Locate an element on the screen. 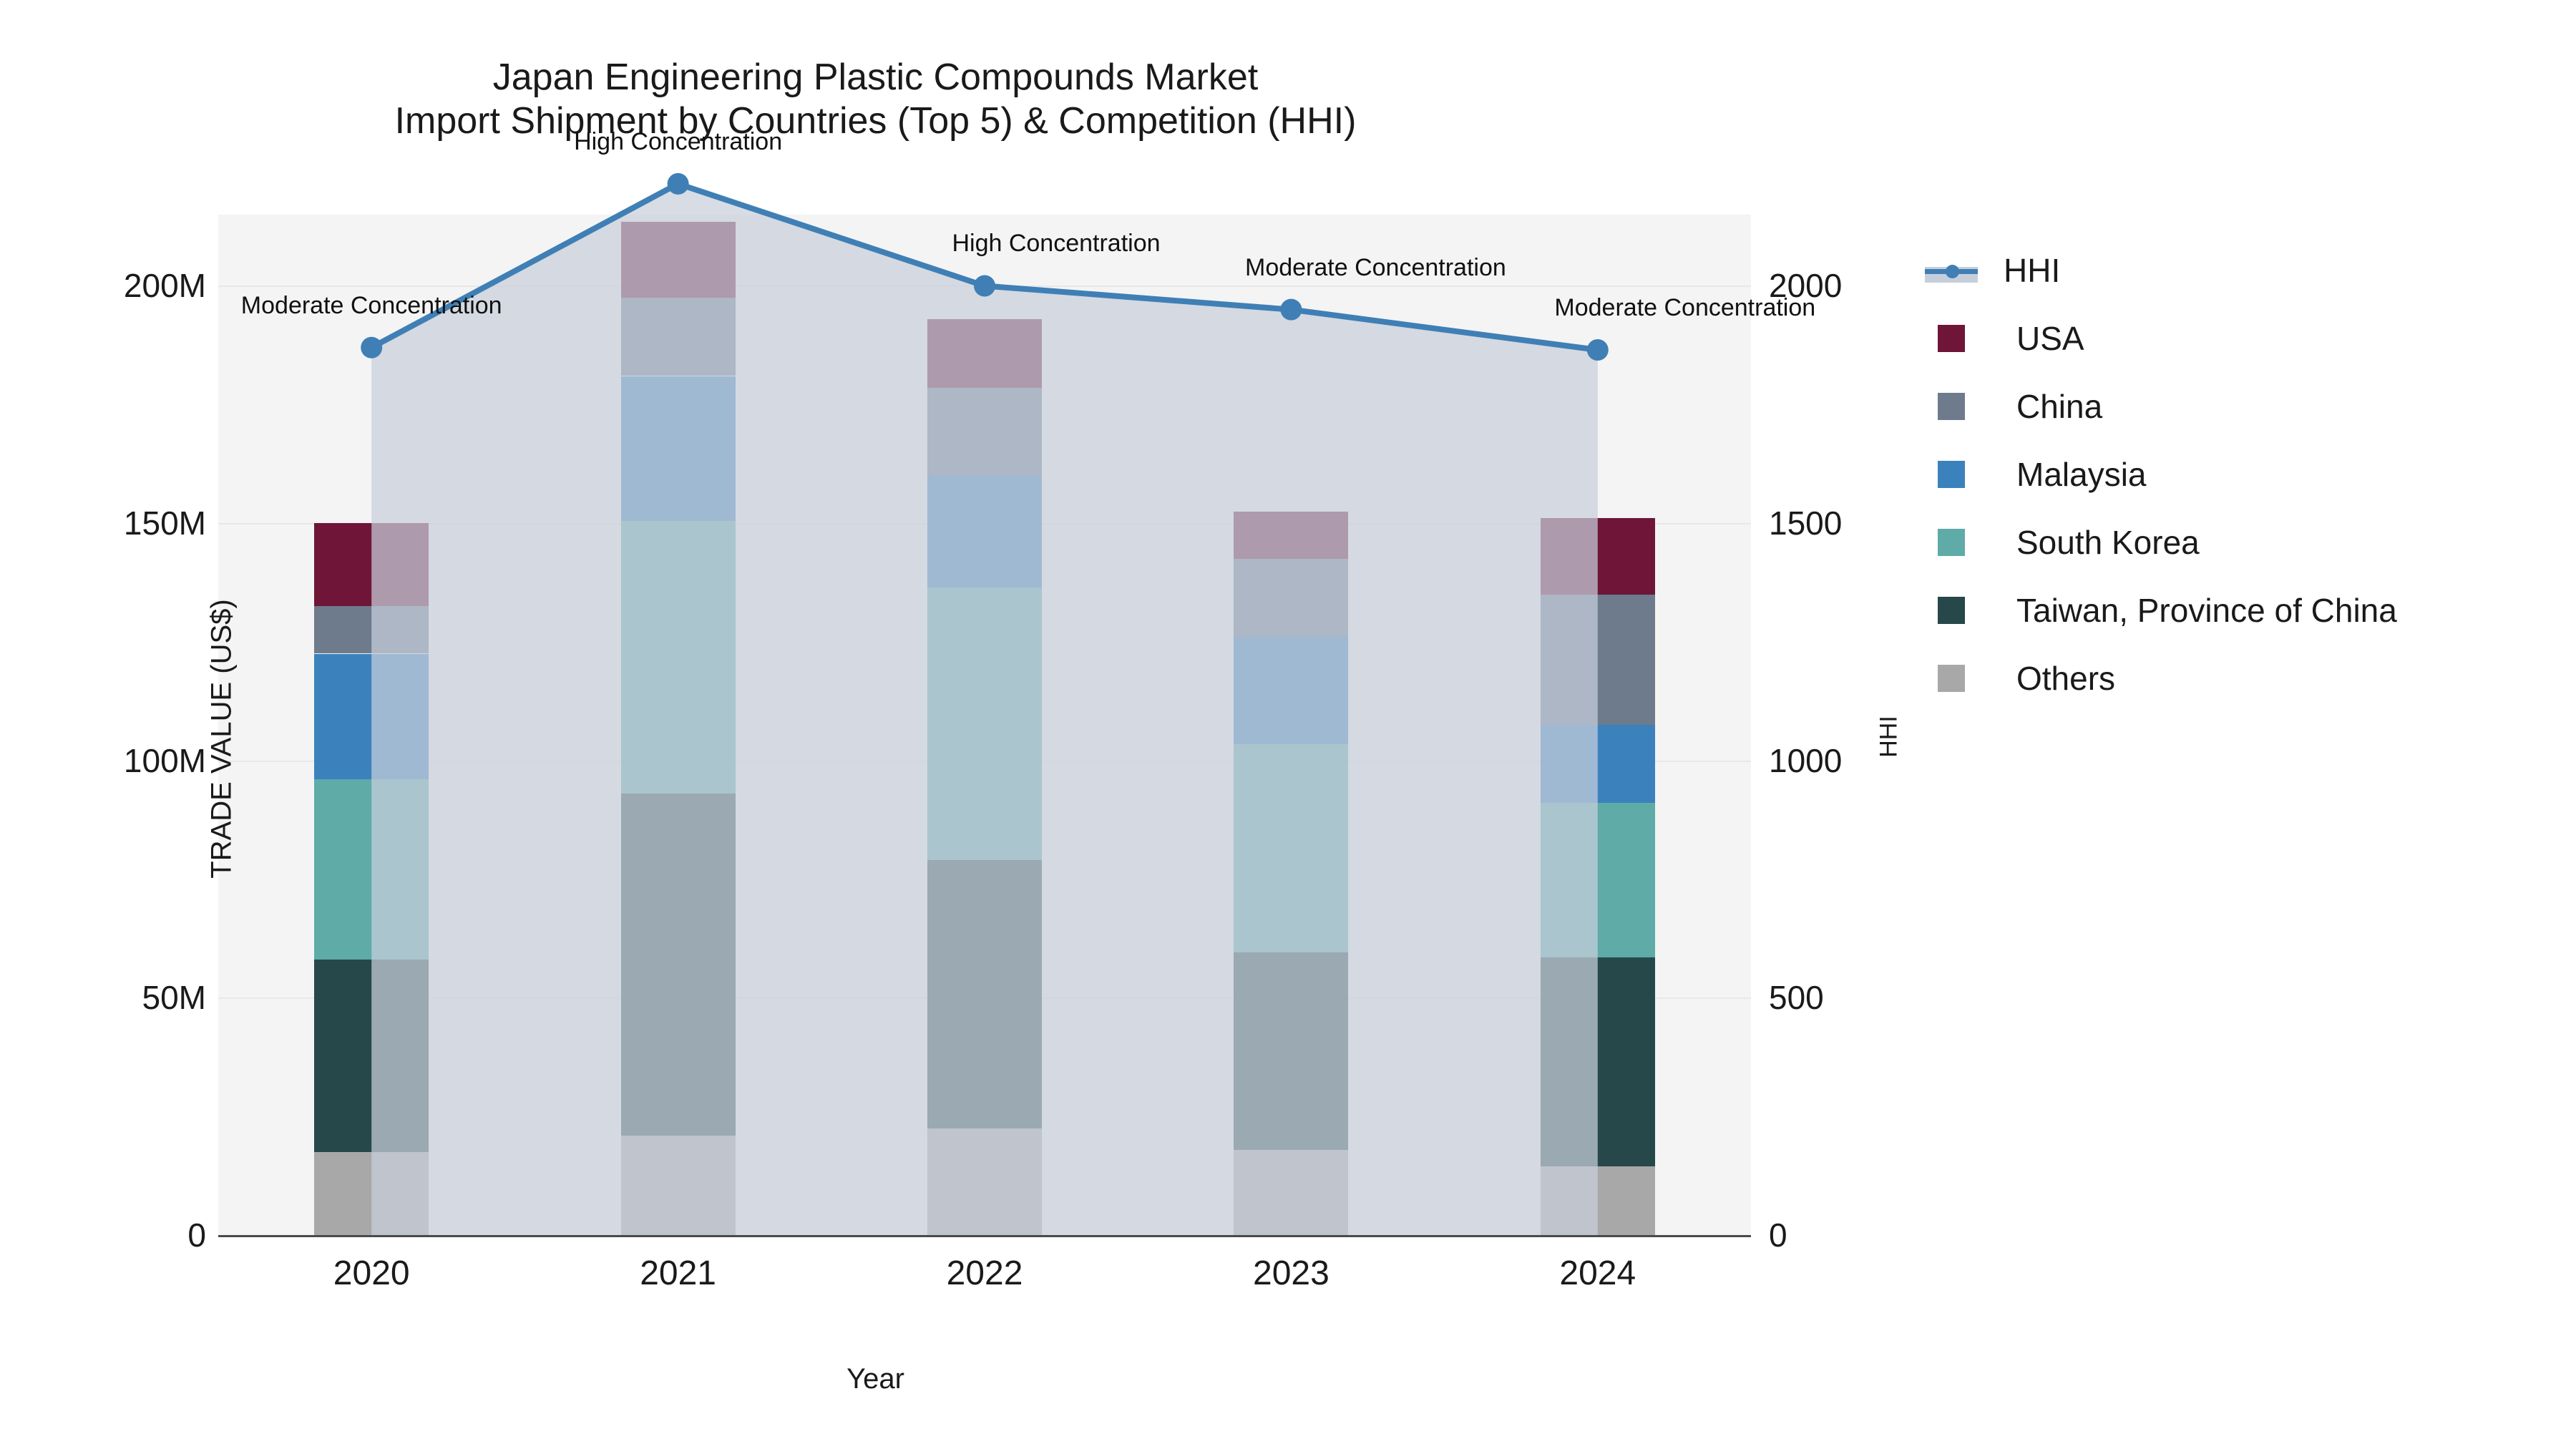  y-axis-right-tick: 500 is located at coordinates (1796, 998).